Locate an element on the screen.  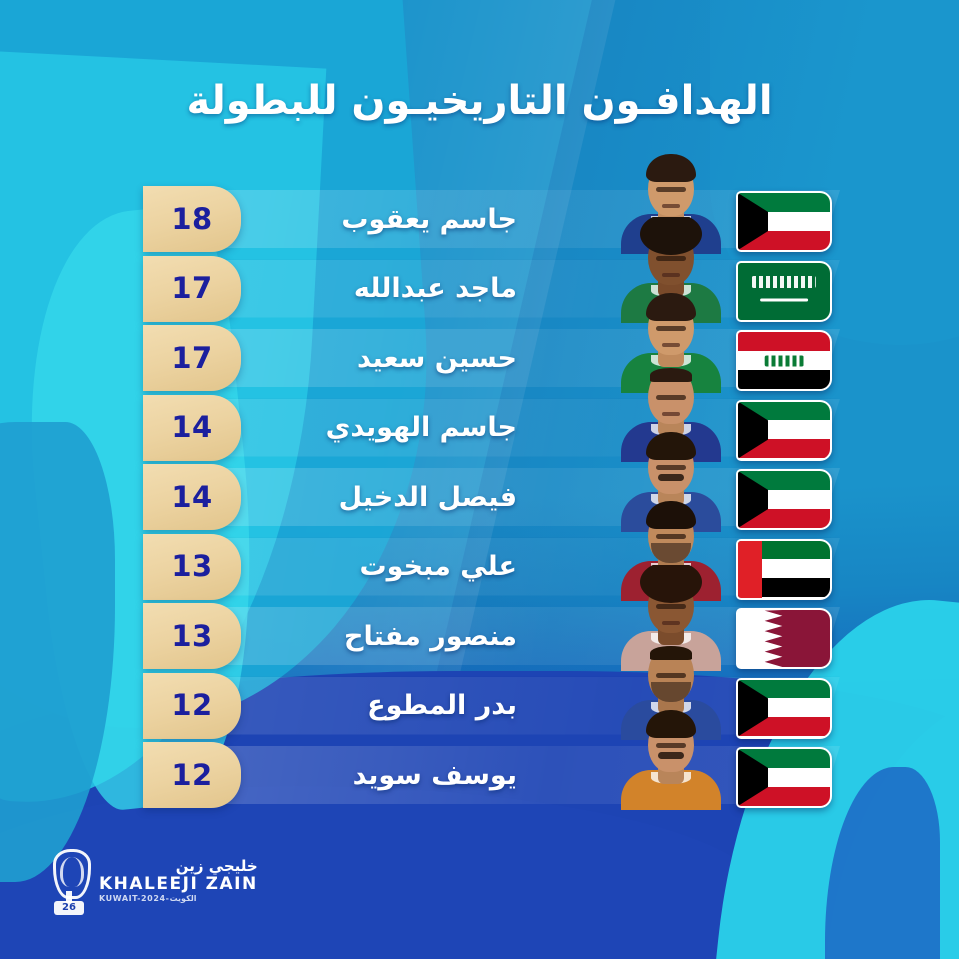
uae-flag is located at coordinates (784, 569).